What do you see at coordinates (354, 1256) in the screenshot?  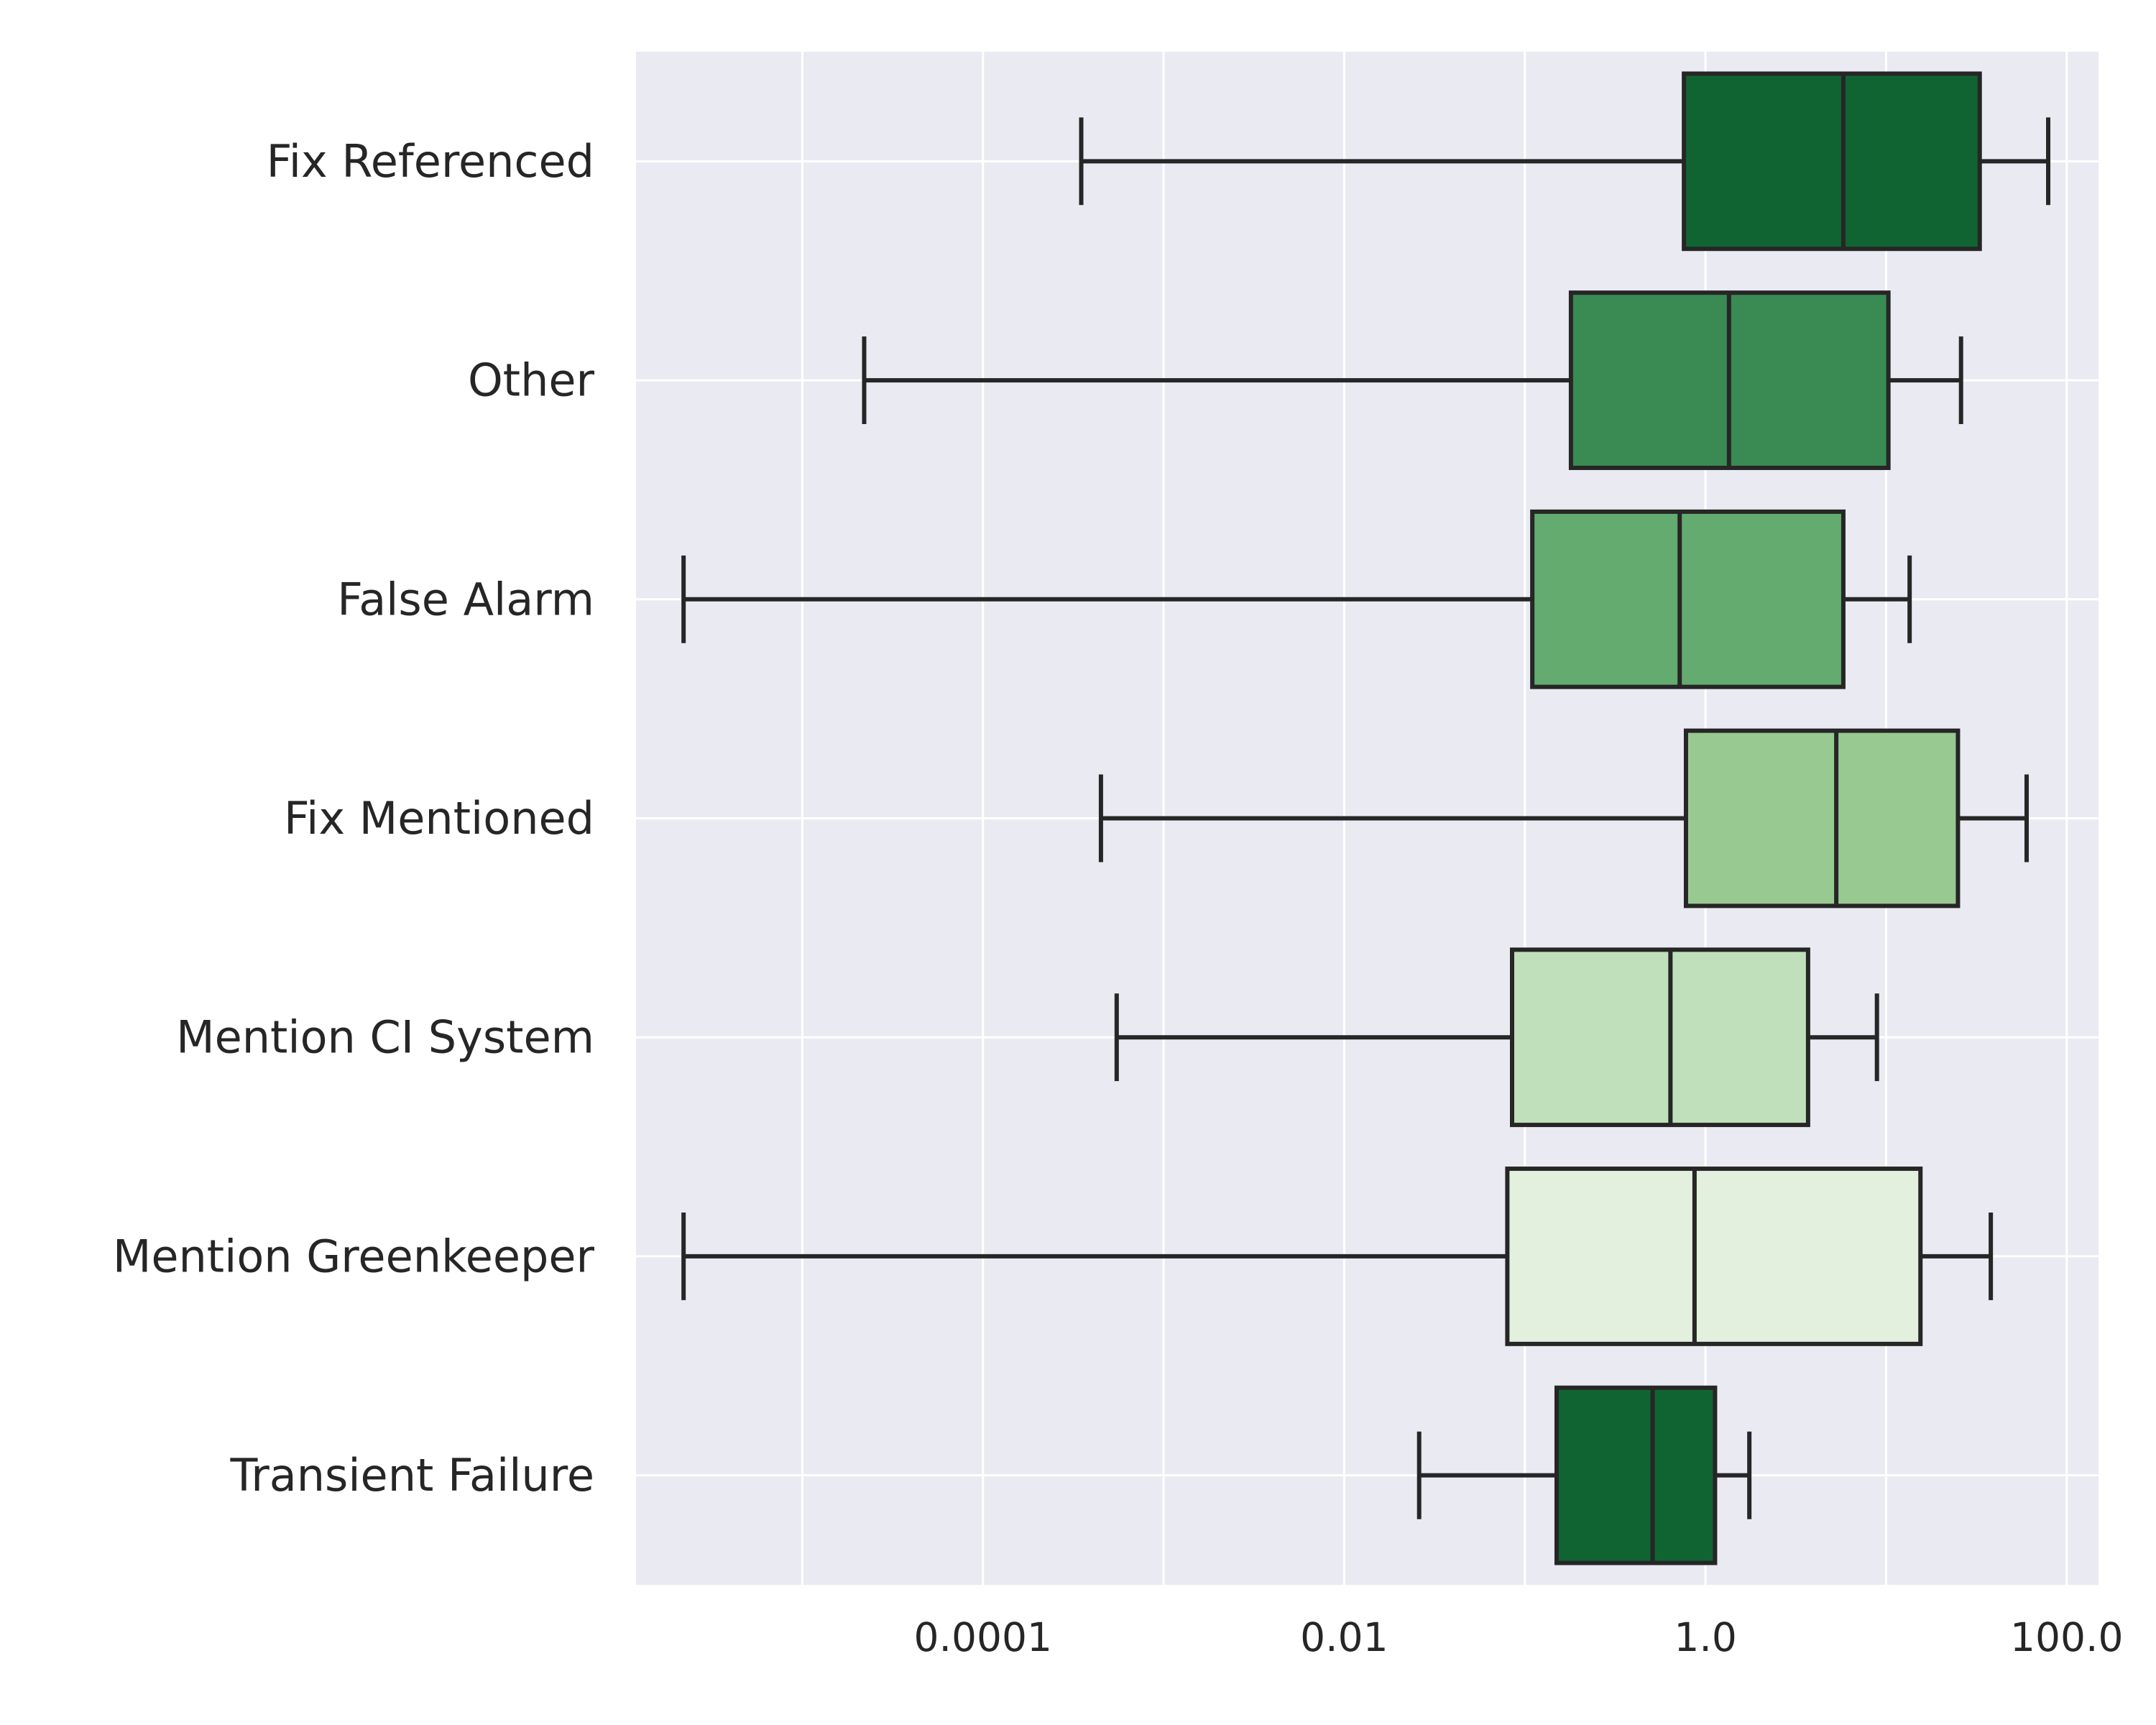 I see `category-label: Mention Greenkeeper` at bounding box center [354, 1256].